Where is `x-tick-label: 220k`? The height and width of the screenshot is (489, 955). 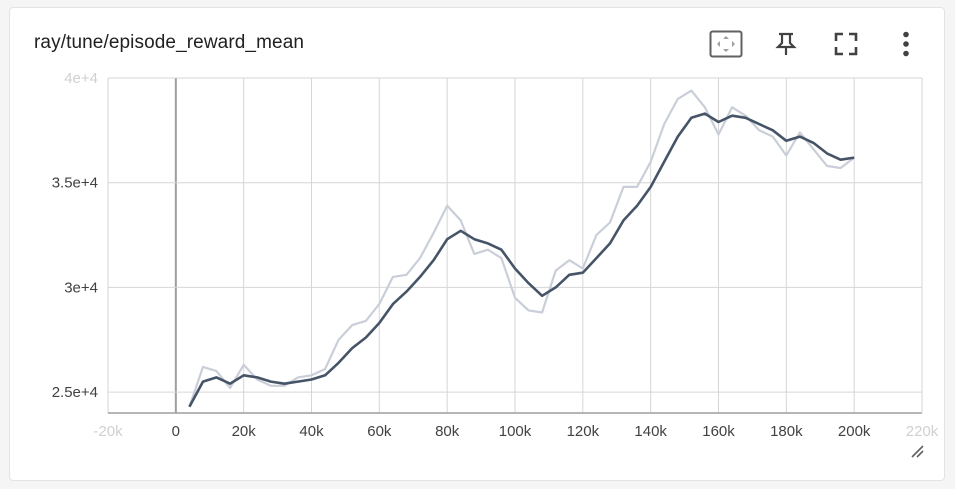 x-tick-label: 220k is located at coordinates (922, 431).